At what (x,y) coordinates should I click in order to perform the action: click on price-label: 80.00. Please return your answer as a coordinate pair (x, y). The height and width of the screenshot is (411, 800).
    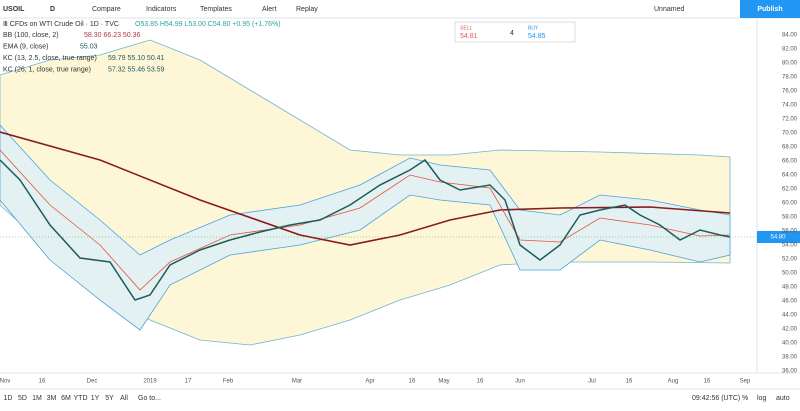
    Looking at the image, I should click on (790, 64).